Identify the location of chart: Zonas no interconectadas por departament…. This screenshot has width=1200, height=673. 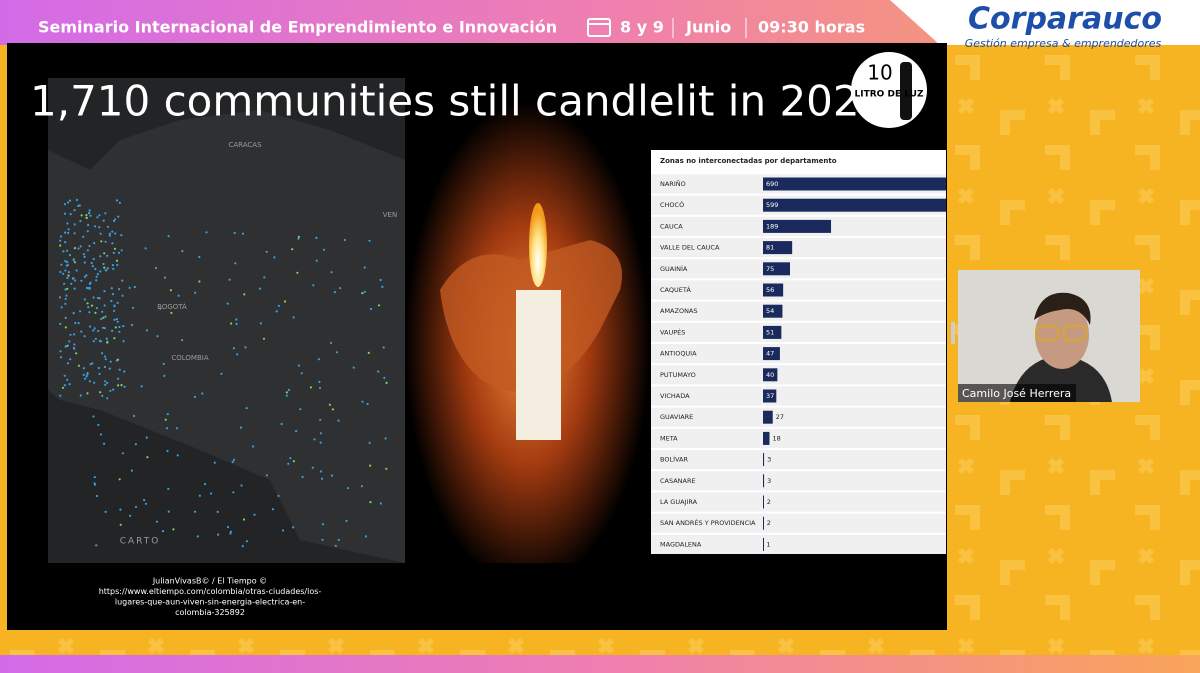
(798, 352).